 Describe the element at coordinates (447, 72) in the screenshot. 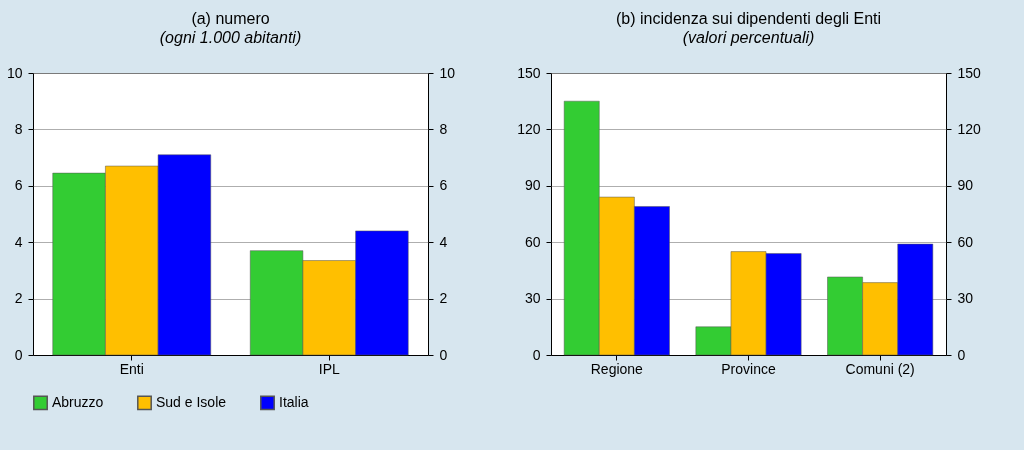

I see `y2-tick-label: 10` at that location.